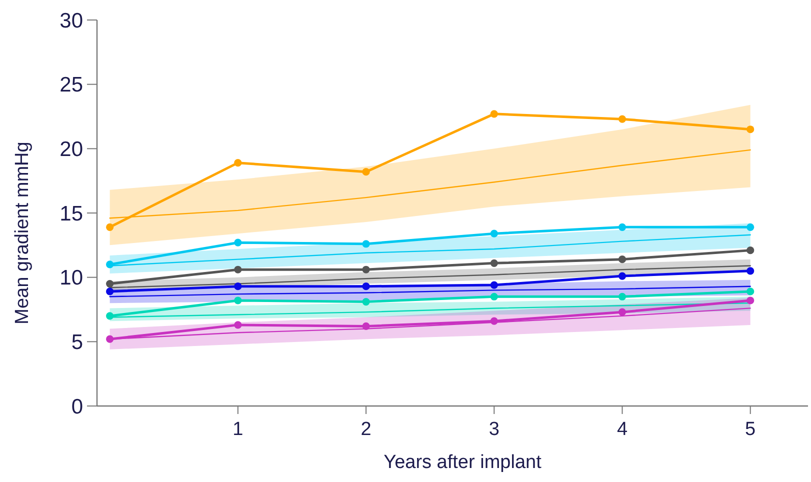 This screenshot has width=811, height=482. Describe the element at coordinates (622, 429) in the screenshot. I see `x-tick-label: 4` at that location.